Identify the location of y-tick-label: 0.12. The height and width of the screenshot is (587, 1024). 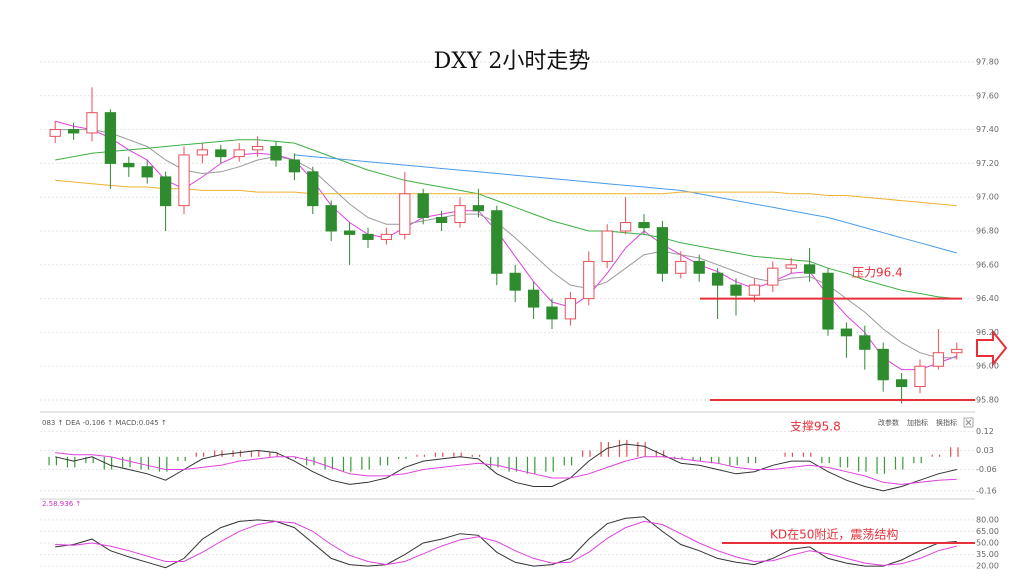
(985, 431).